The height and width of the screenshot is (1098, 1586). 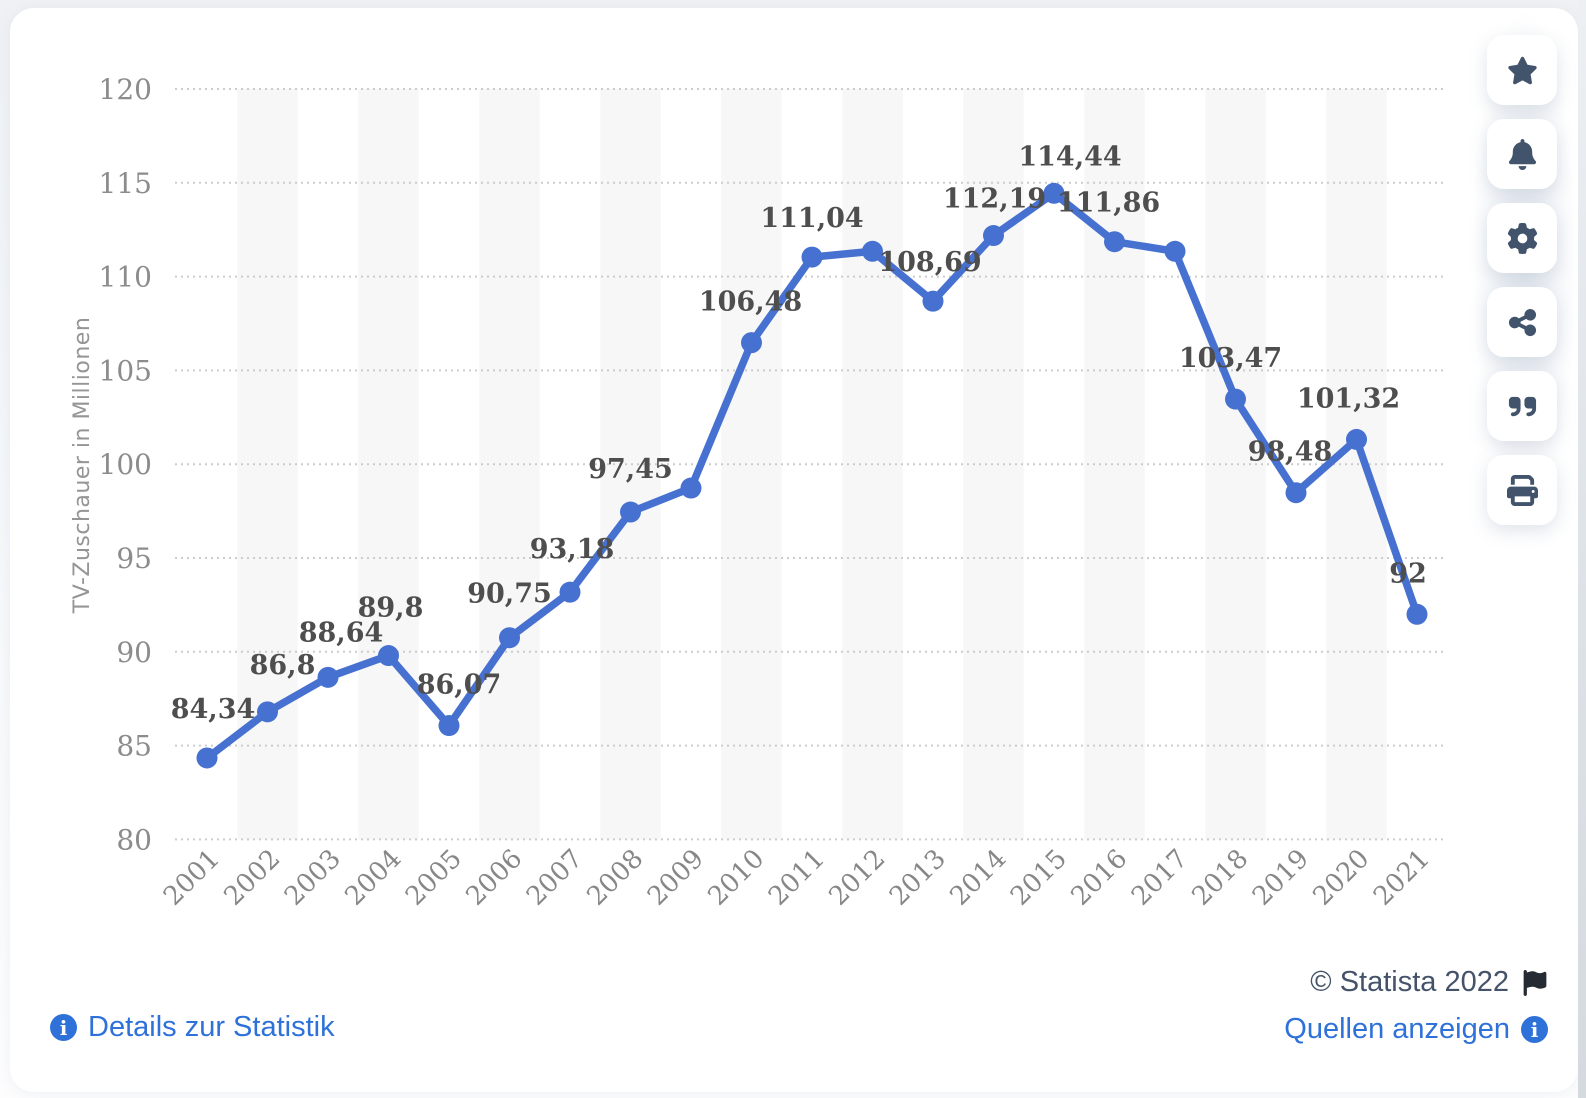 I want to click on data-point-label: 97,45, so click(x=630, y=469).